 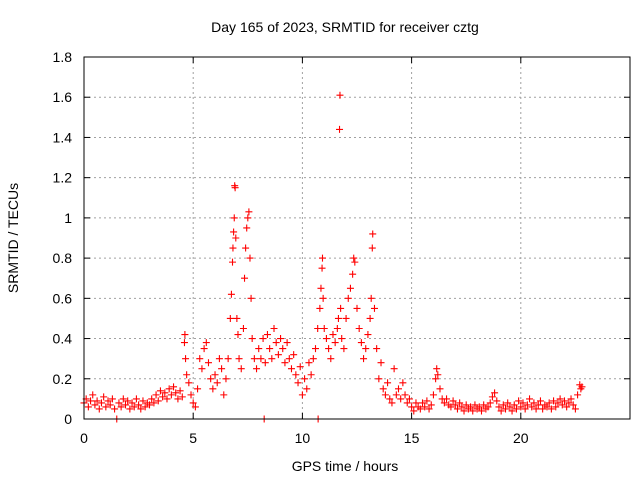 What do you see at coordinates (63, 379) in the screenshot?
I see `y-tick-label: 0.2` at bounding box center [63, 379].